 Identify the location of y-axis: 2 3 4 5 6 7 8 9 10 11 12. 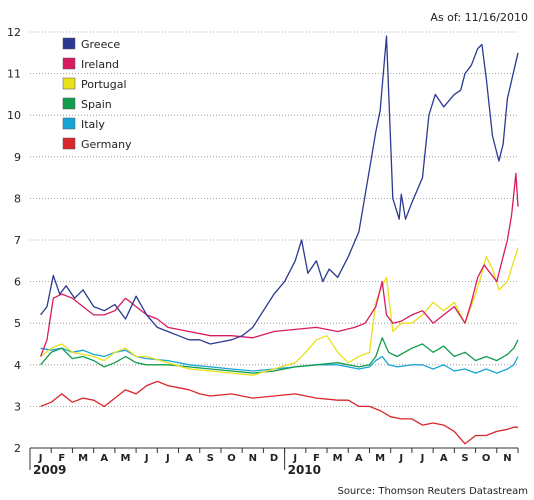
(14, 240).